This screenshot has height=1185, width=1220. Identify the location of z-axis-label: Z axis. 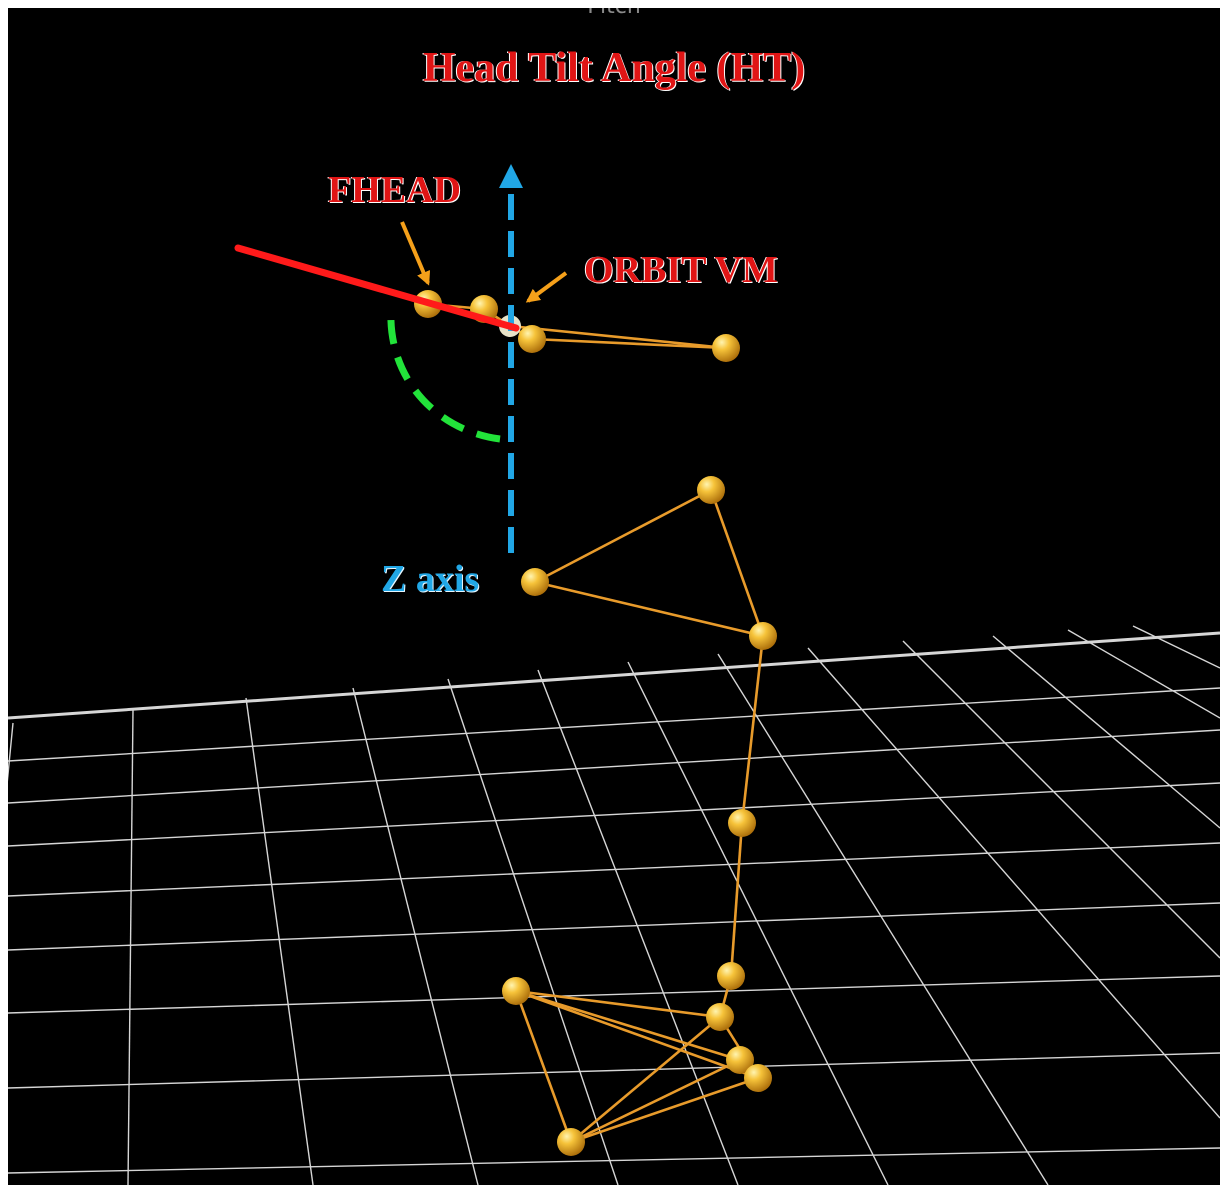
(430, 579).